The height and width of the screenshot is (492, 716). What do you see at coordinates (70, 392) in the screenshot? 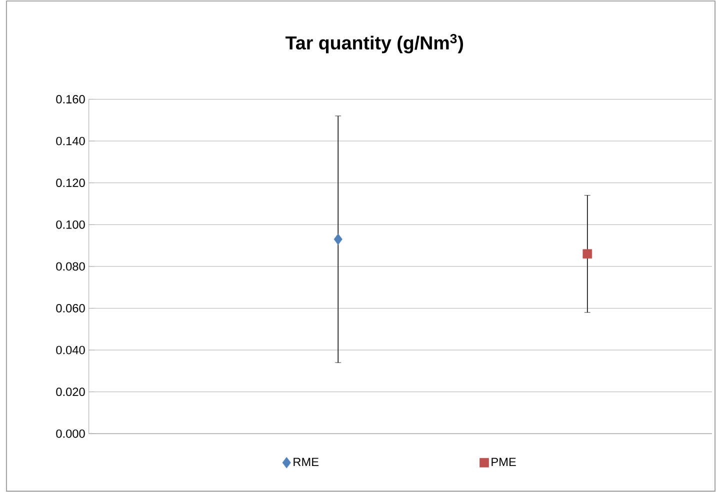
I see `y-tick-label: 0.020` at bounding box center [70, 392].